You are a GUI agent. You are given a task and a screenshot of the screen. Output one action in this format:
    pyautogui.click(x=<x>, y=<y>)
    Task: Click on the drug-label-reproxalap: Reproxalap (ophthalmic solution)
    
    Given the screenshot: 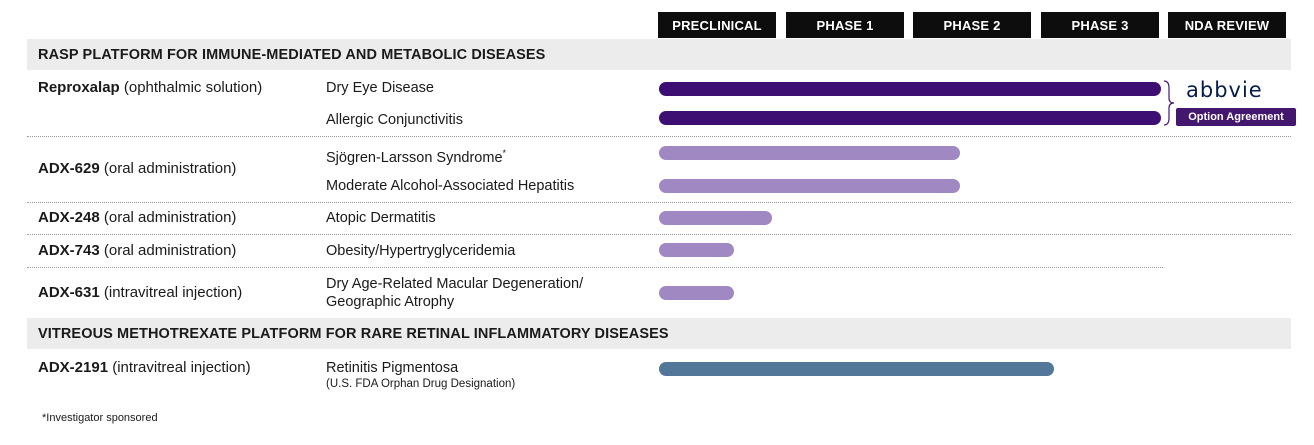 What is the action you would take?
    pyautogui.click(x=150, y=87)
    